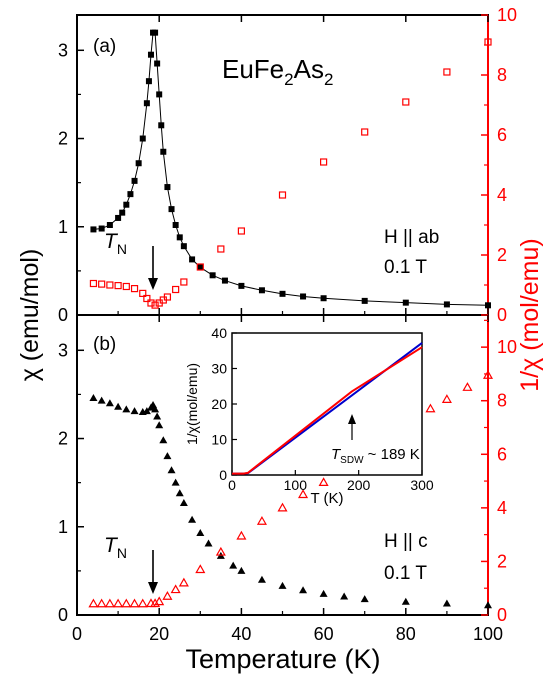 The width and height of the screenshot is (553, 675). I want to click on panel-b-tn-arrow, so click(153, 572).